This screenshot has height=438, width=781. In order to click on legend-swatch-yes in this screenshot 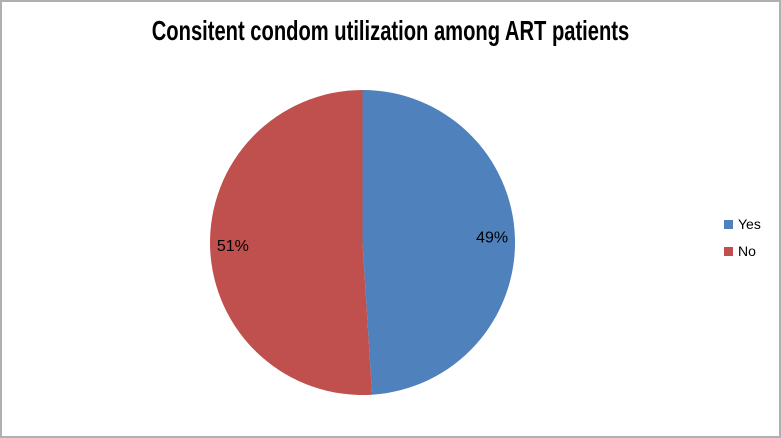, I will do `click(728, 224)`.